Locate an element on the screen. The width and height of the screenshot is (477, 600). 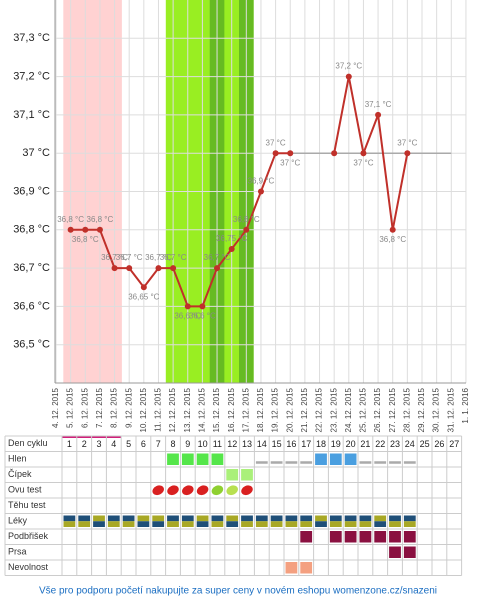
row-label: Léky is located at coordinates (18, 521).